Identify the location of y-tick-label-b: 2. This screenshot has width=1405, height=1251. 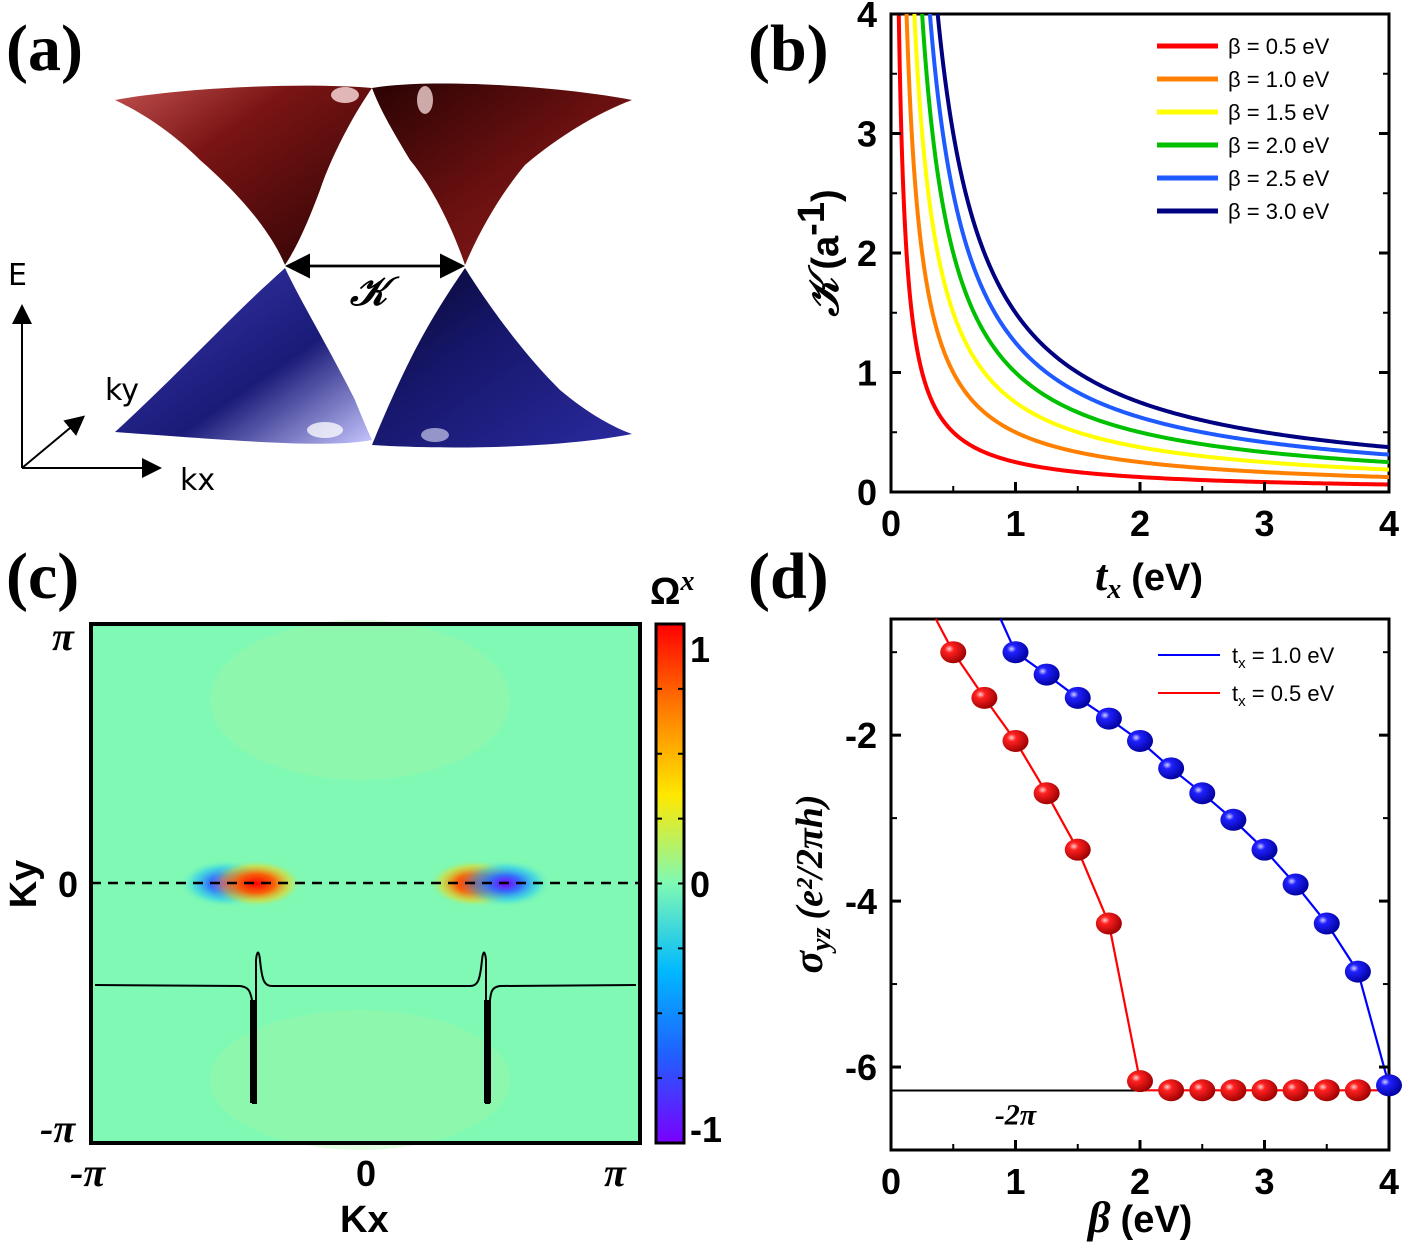
(867, 253).